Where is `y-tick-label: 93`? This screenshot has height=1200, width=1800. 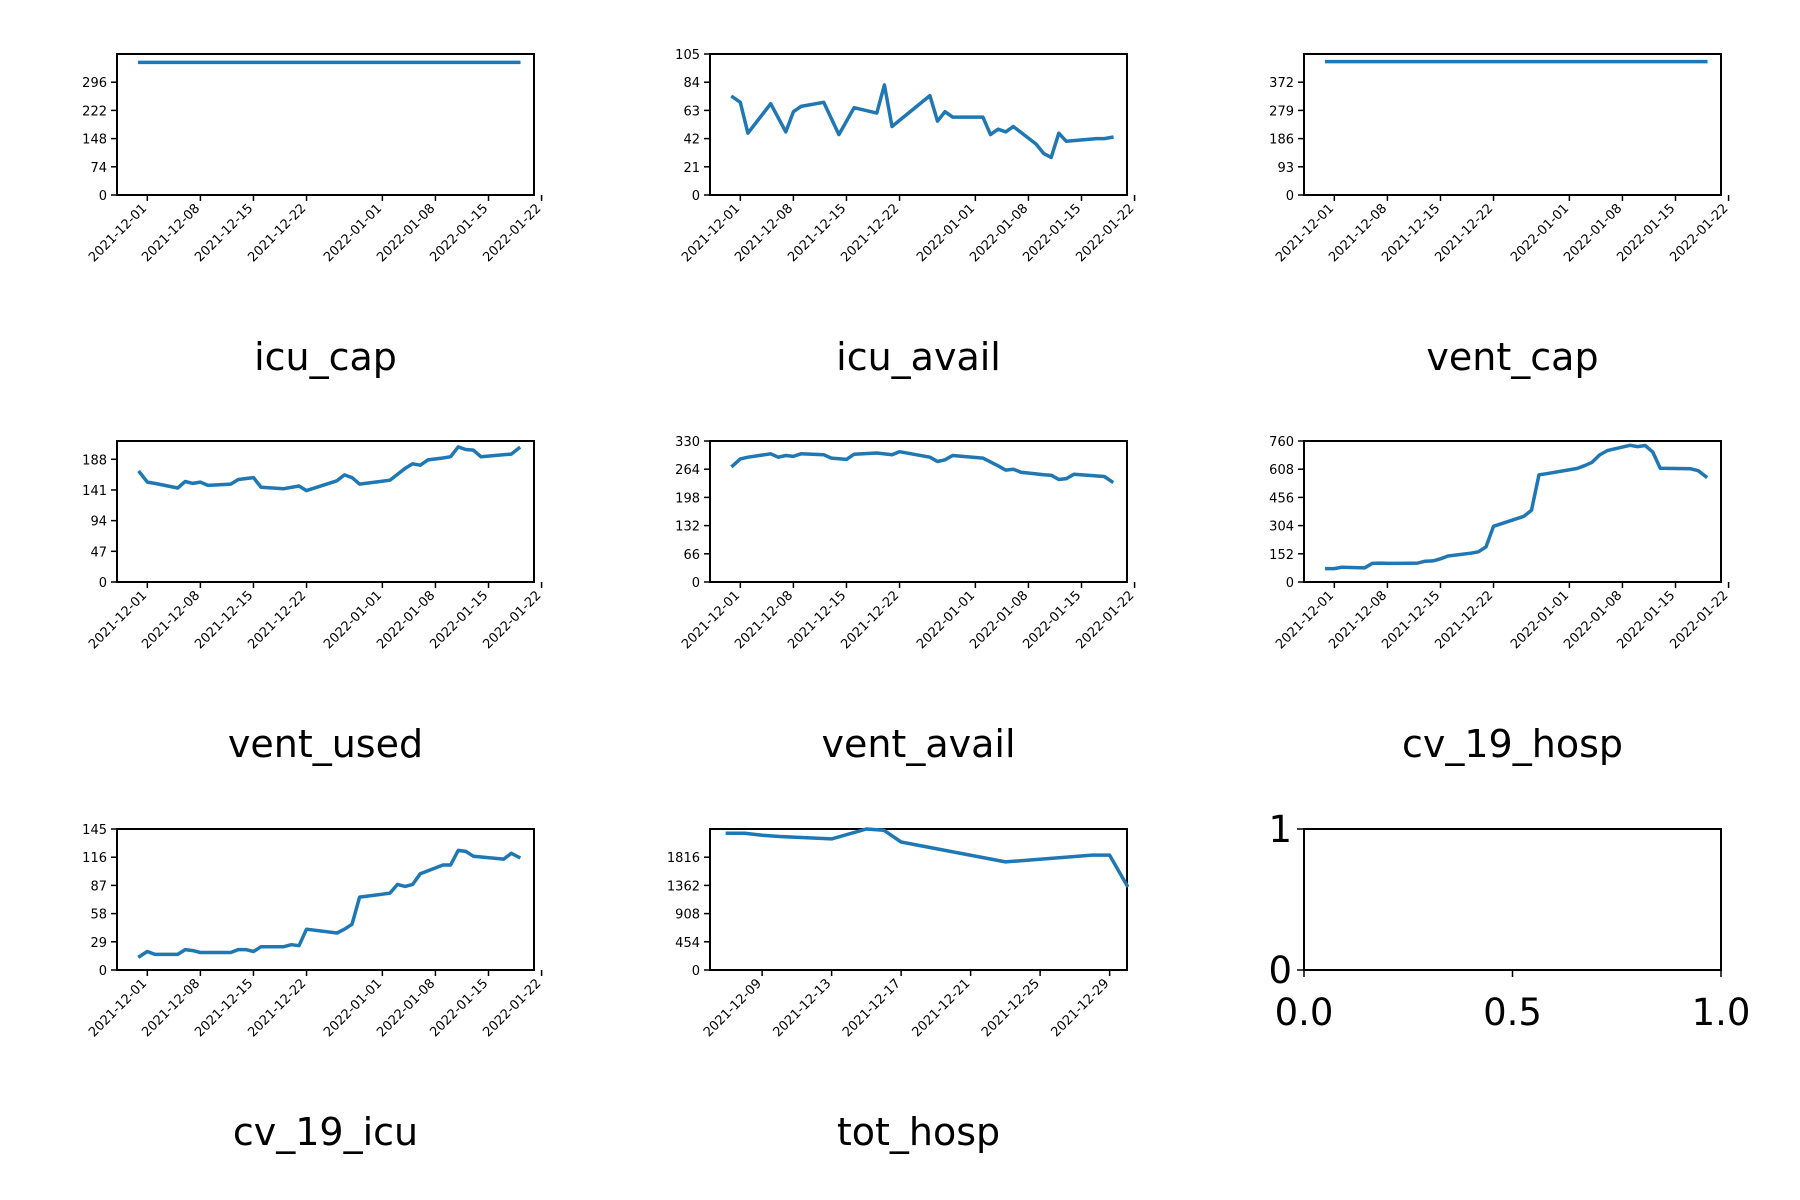 y-tick-label: 93 is located at coordinates (1285, 168).